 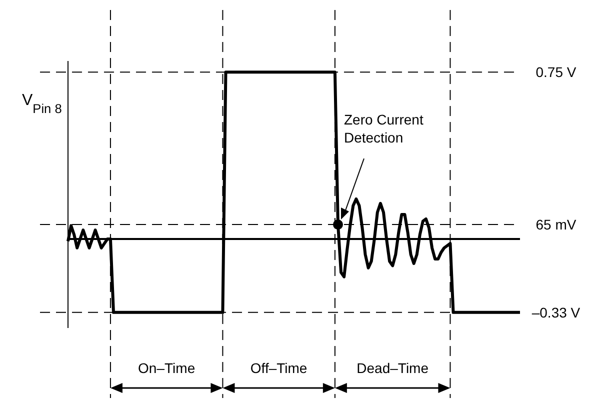 What do you see at coordinates (556, 224) in the screenshot?
I see `ref-line-label: 65 mV` at bounding box center [556, 224].